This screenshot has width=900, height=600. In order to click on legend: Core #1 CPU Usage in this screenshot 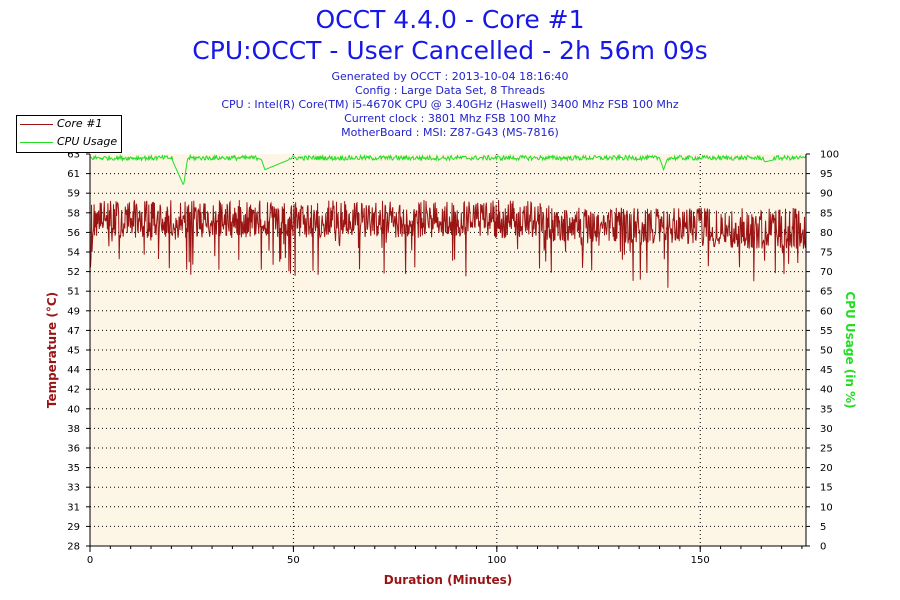, I will do `click(69, 134)`.